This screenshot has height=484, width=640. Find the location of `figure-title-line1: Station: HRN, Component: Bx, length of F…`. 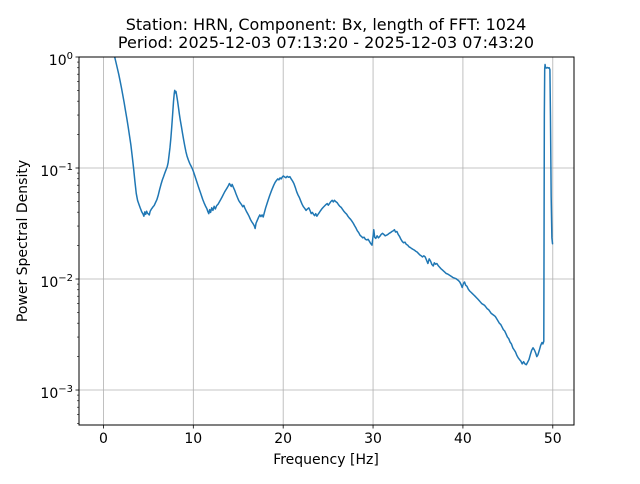

figure-title-line1: Station: HRN, Component: Bx, length of F… is located at coordinates (326, 24).